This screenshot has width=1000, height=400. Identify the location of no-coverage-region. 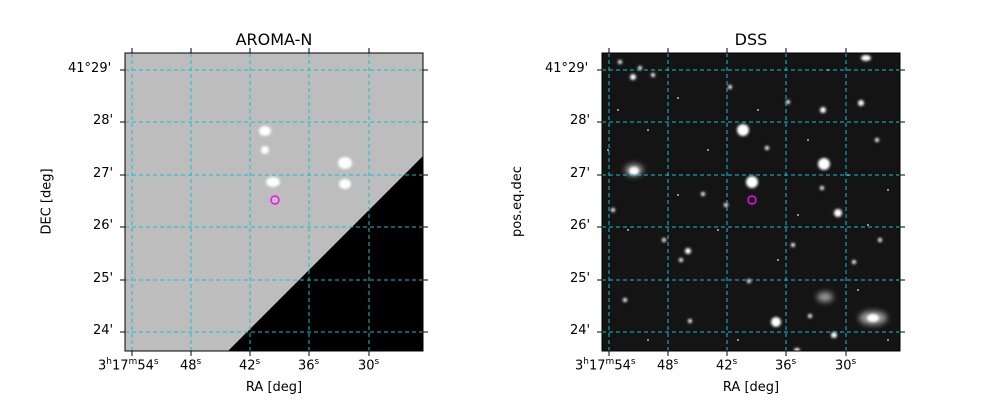
(325, 253).